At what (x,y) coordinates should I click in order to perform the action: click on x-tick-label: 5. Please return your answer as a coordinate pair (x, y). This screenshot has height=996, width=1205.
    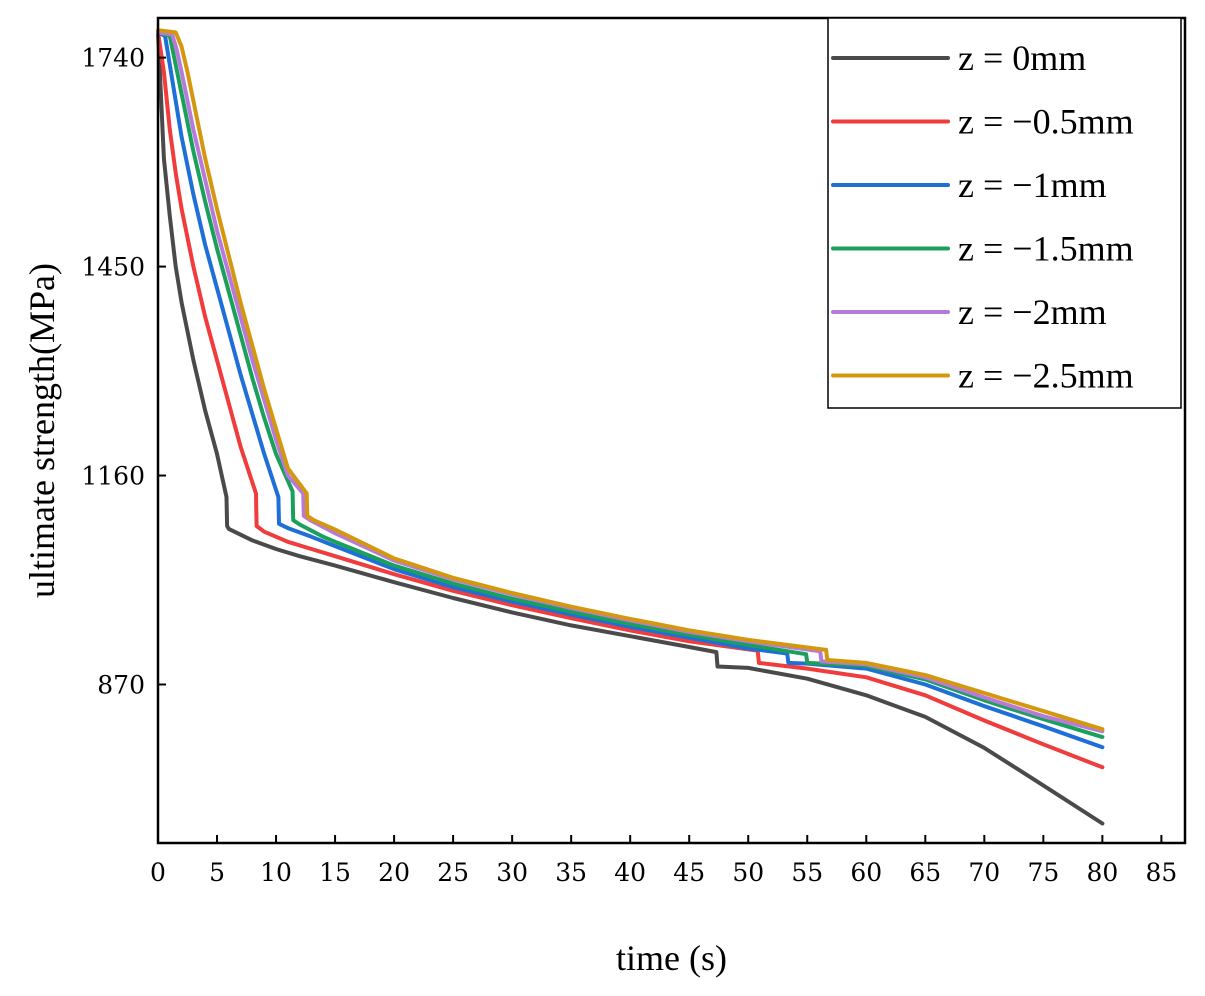
    Looking at the image, I should click on (217, 872).